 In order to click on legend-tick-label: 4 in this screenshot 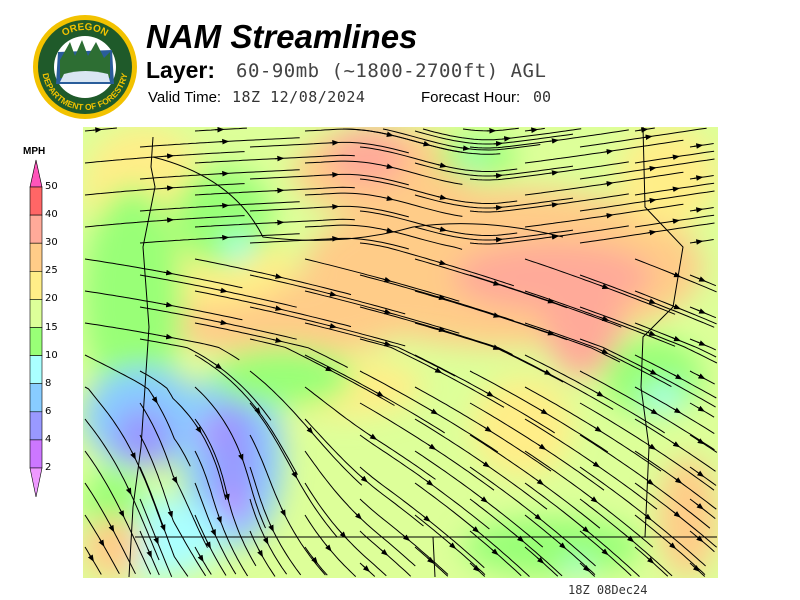, I will do `click(48, 439)`.